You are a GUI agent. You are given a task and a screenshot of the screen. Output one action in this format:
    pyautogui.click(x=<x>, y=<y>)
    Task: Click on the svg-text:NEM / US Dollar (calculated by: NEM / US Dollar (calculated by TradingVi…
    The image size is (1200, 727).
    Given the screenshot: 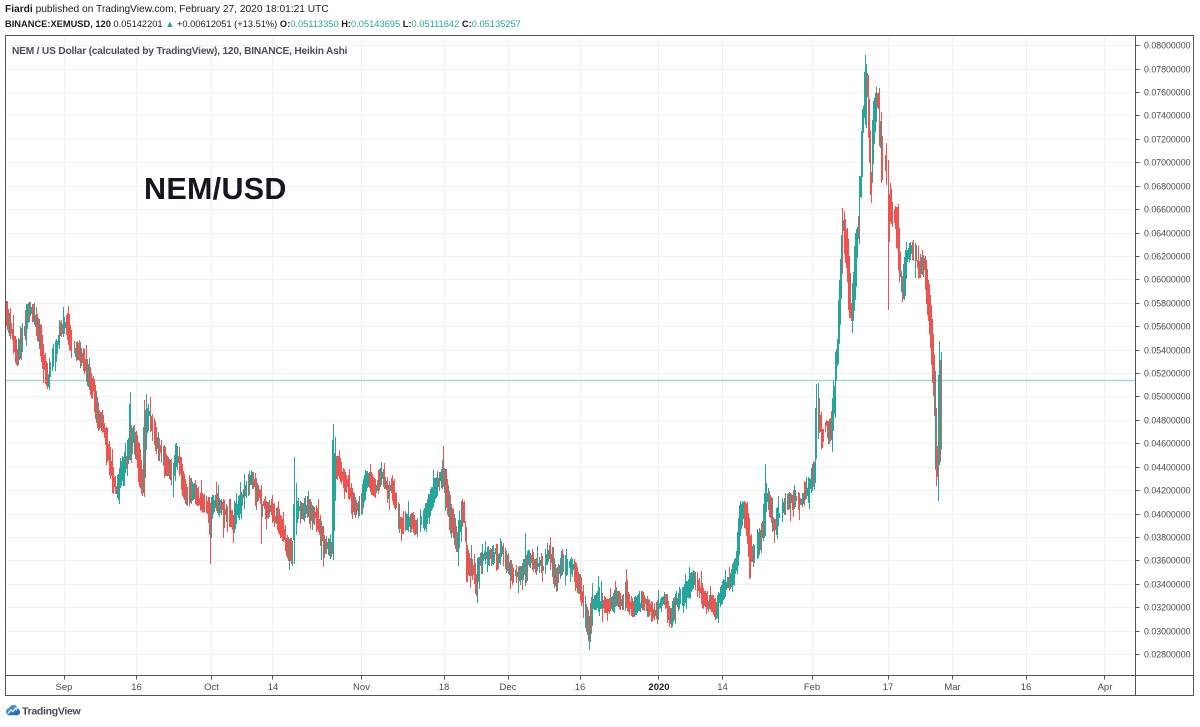 What is the action you would take?
    pyautogui.click(x=180, y=51)
    